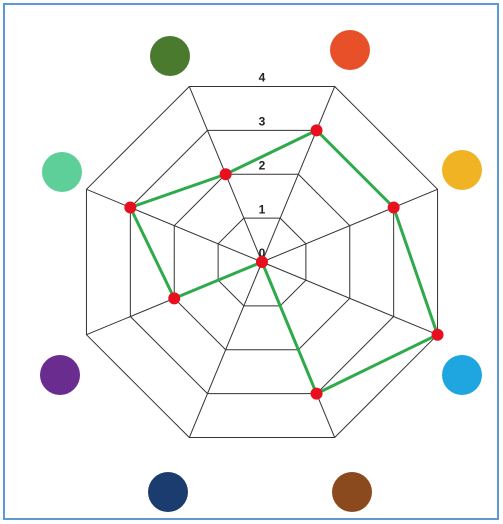  Describe the element at coordinates (262, 165) in the screenshot. I see `r-tick-label: 2` at that location.